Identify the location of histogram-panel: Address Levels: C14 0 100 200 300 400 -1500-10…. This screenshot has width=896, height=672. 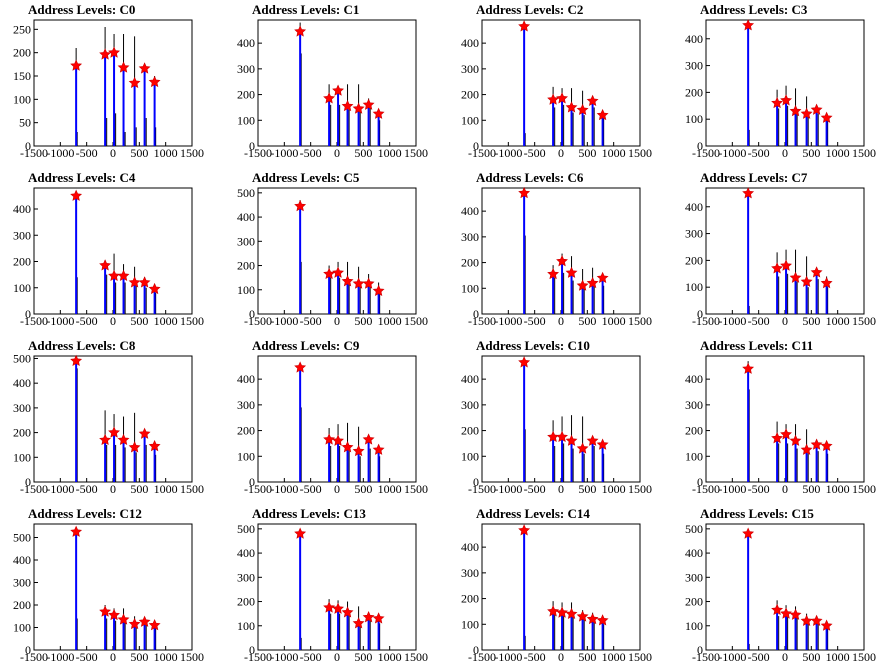
(556, 585).